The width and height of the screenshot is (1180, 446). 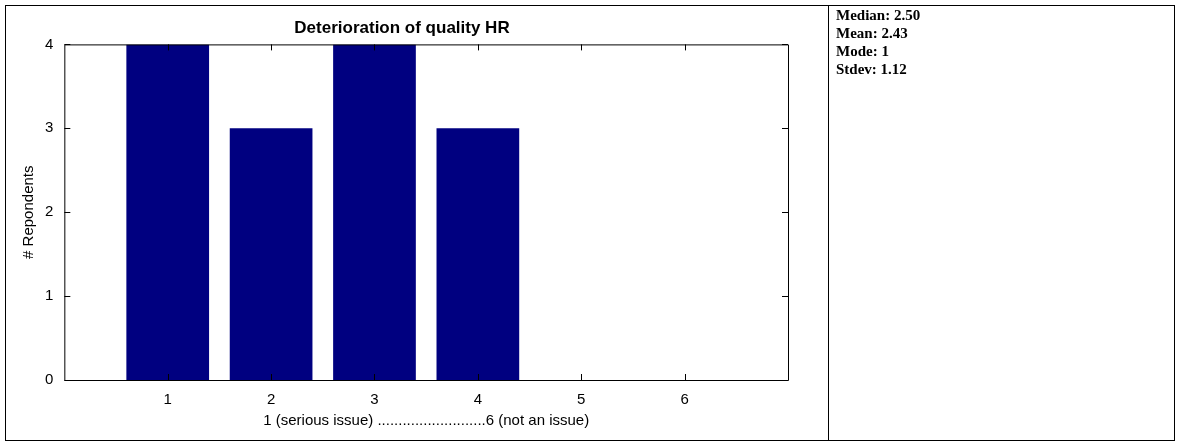 I want to click on y-tick-label: 2, so click(x=49, y=211).